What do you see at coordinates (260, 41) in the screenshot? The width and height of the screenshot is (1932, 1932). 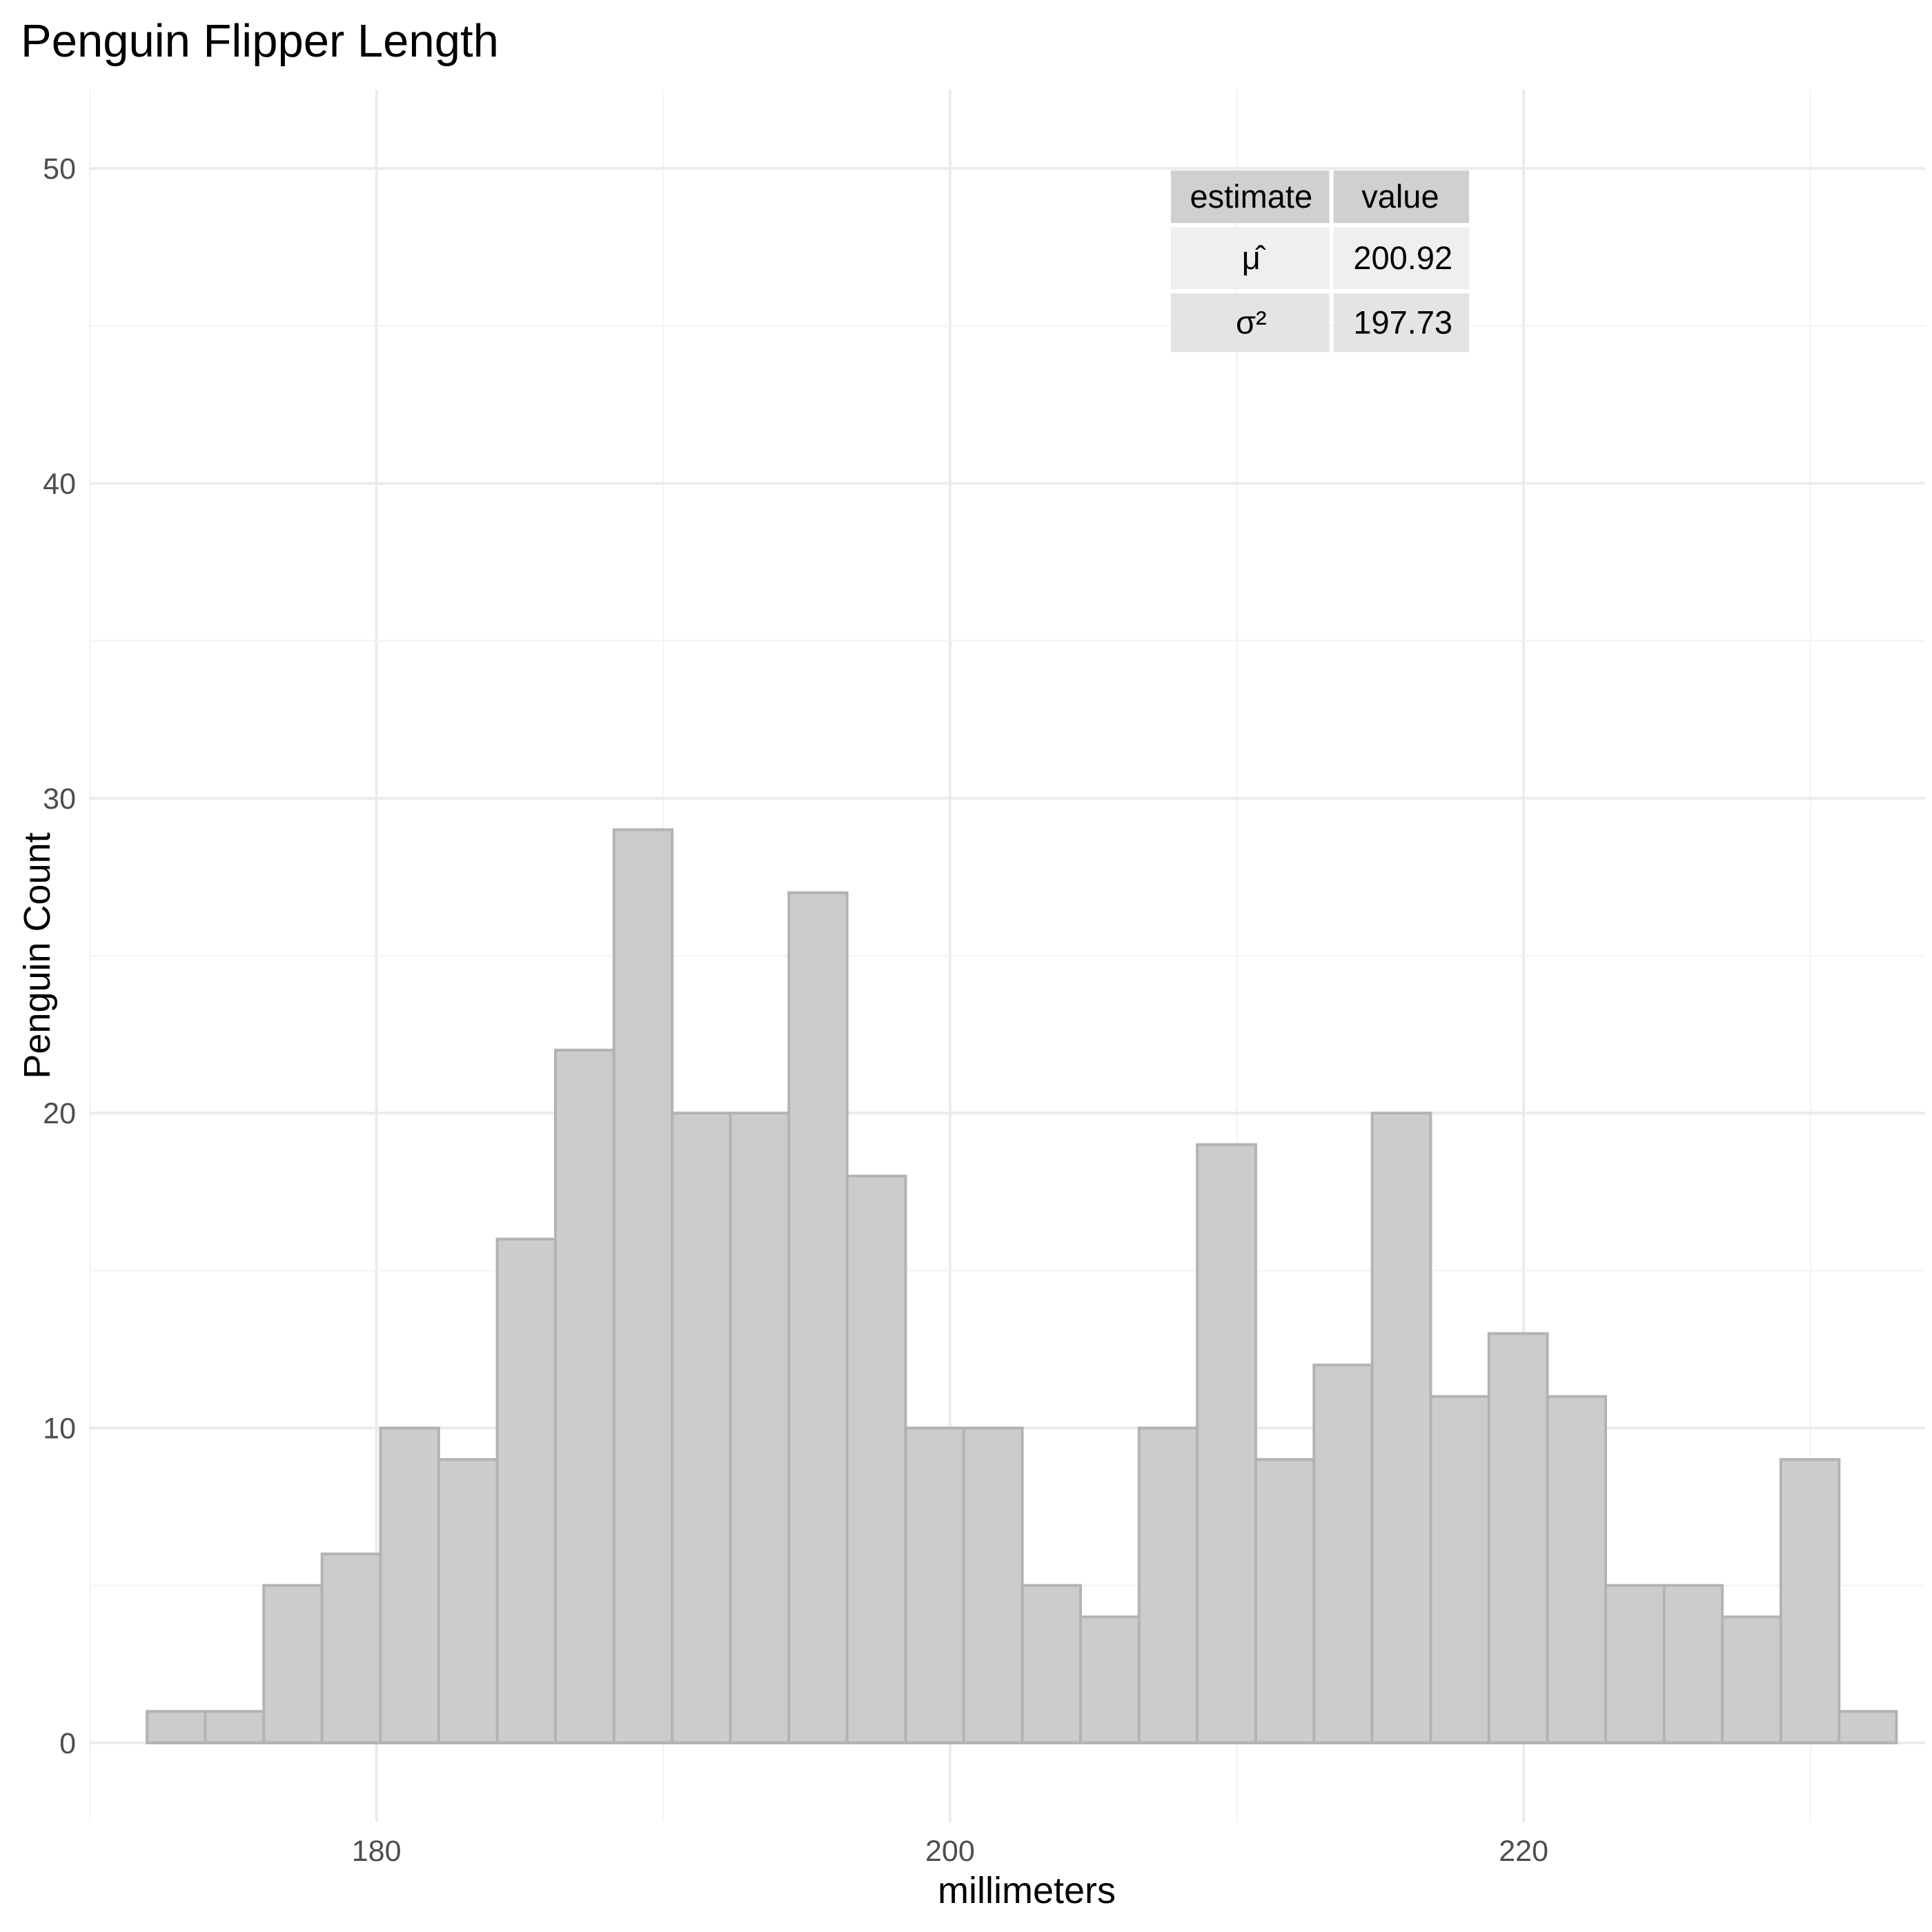 I see `chart-title: Penguin Flipper Length` at bounding box center [260, 41].